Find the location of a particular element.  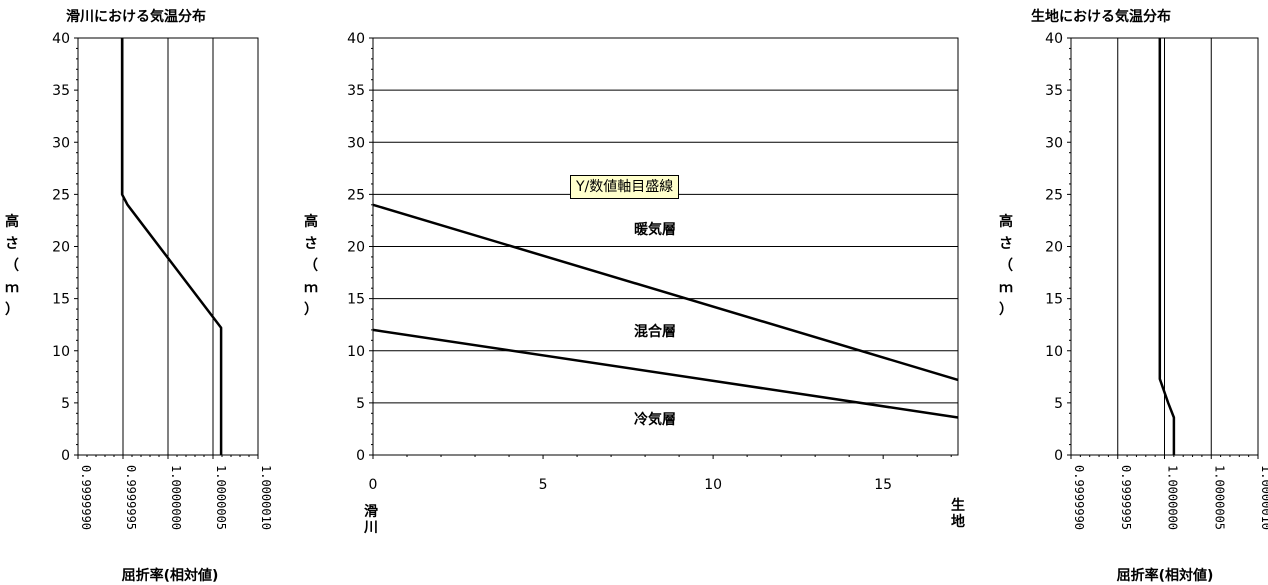

right-ytick-label: 20 is located at coordinates (1054, 248).